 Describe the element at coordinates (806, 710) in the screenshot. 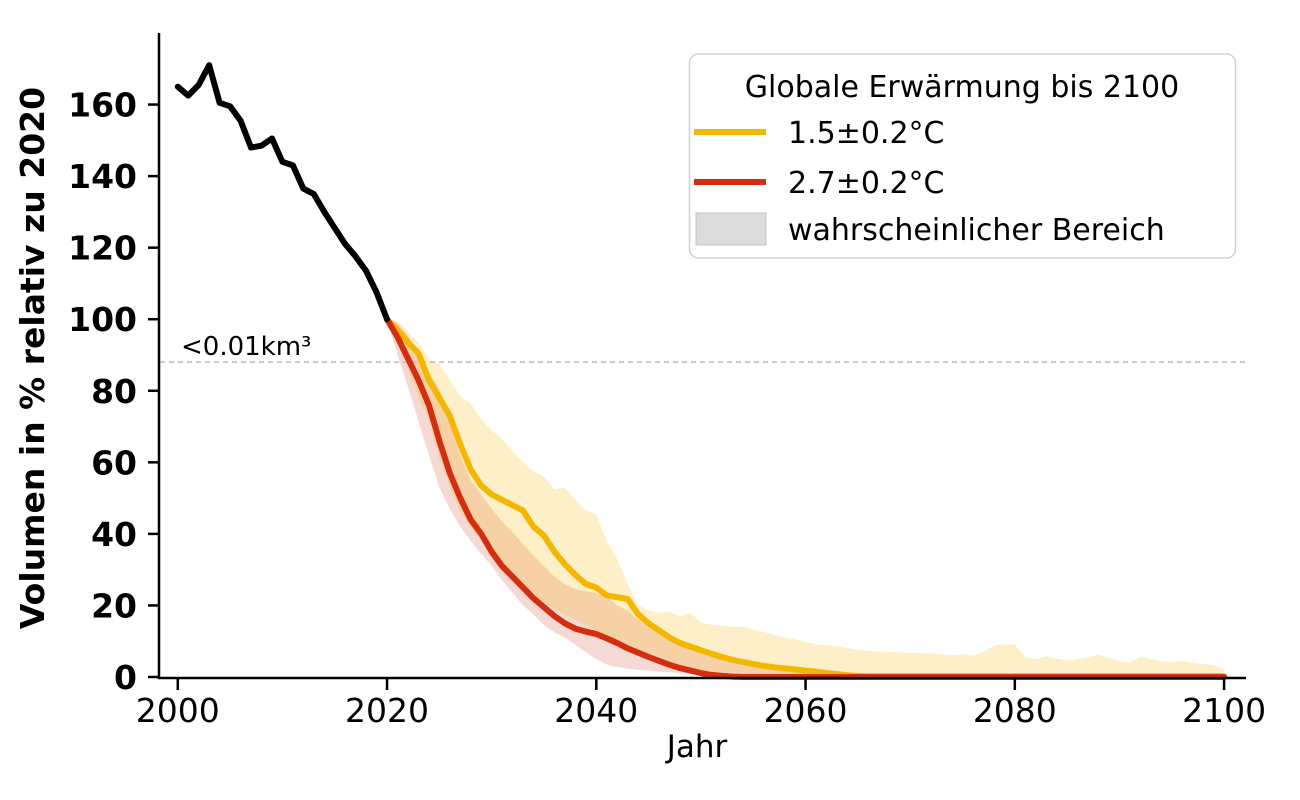

I see `x-tick-label: 2060` at that location.